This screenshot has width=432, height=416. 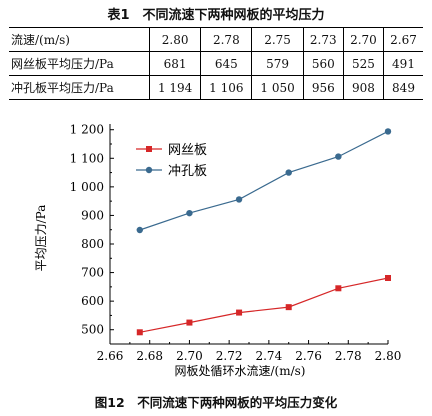 I want to click on table-cell: 1 050, so click(x=277, y=87).